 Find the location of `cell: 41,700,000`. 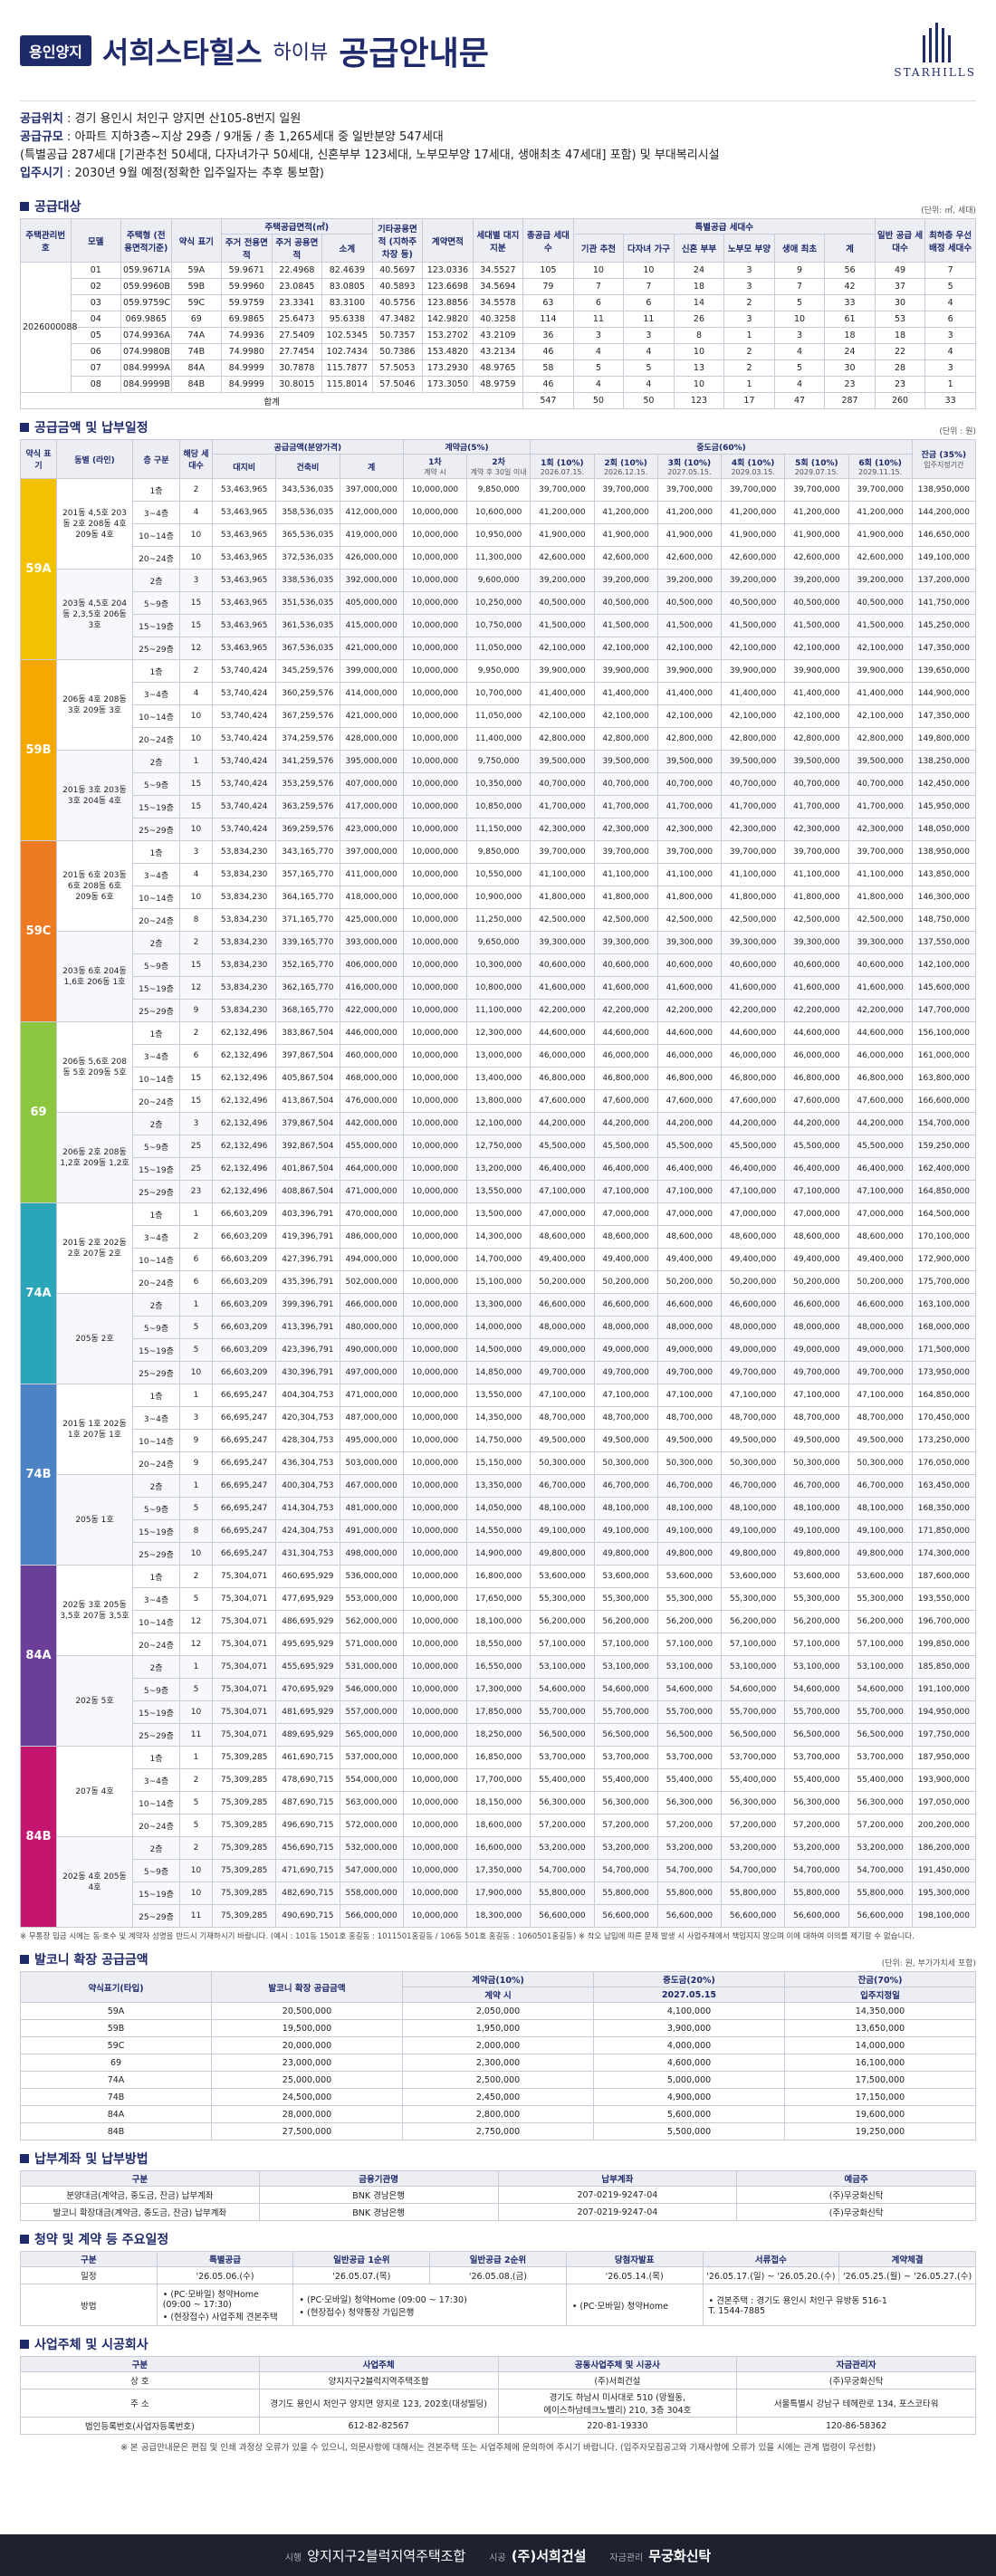

cell: 41,700,000 is located at coordinates (753, 807).